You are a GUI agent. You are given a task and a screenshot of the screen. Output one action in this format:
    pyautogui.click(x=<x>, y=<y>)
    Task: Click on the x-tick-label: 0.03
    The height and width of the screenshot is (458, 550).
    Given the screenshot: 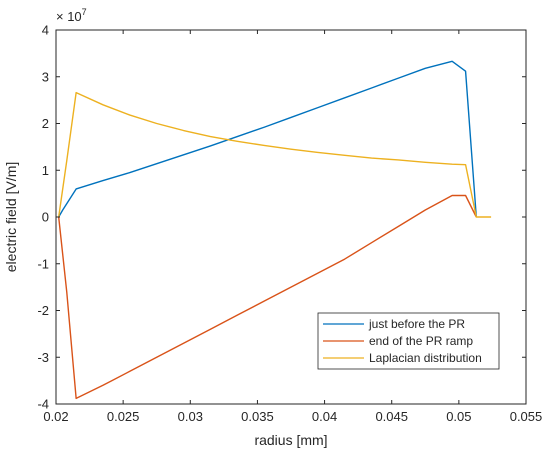 What is the action you would take?
    pyautogui.click(x=190, y=416)
    